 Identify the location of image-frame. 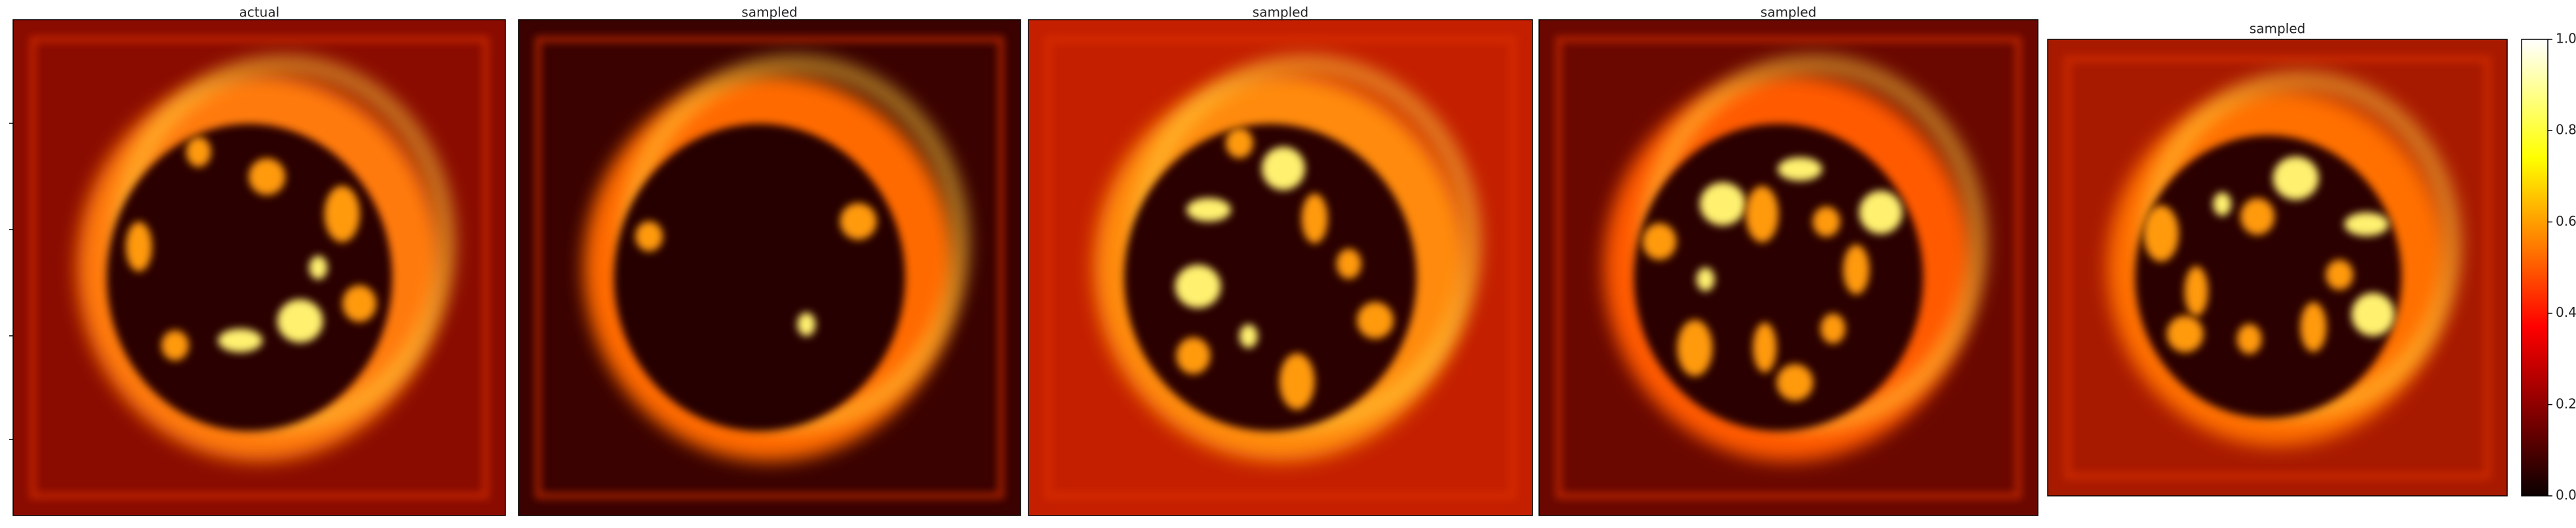
(2277, 267).